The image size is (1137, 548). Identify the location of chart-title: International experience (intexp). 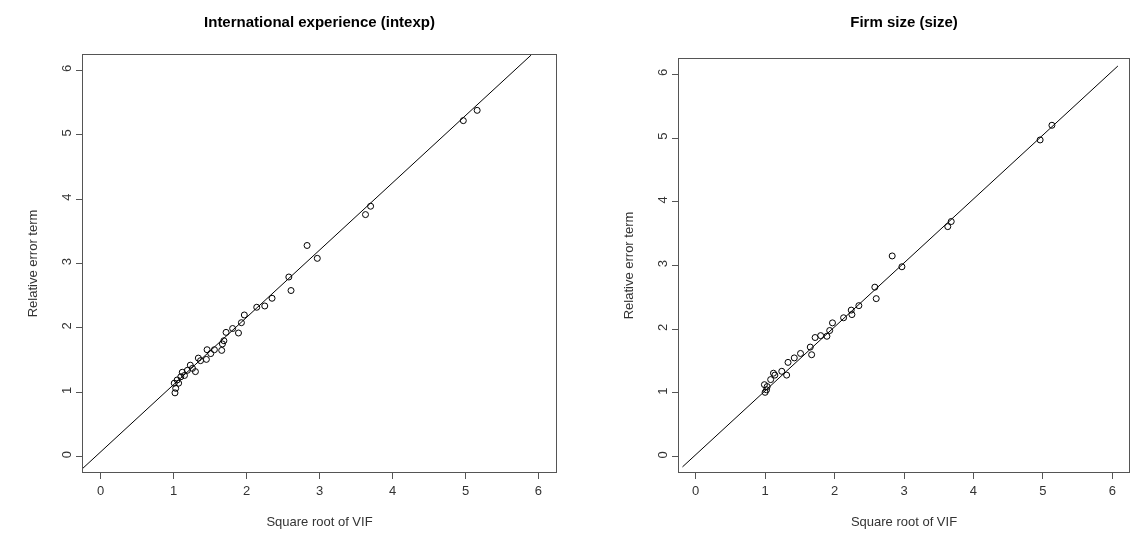
(319, 22).